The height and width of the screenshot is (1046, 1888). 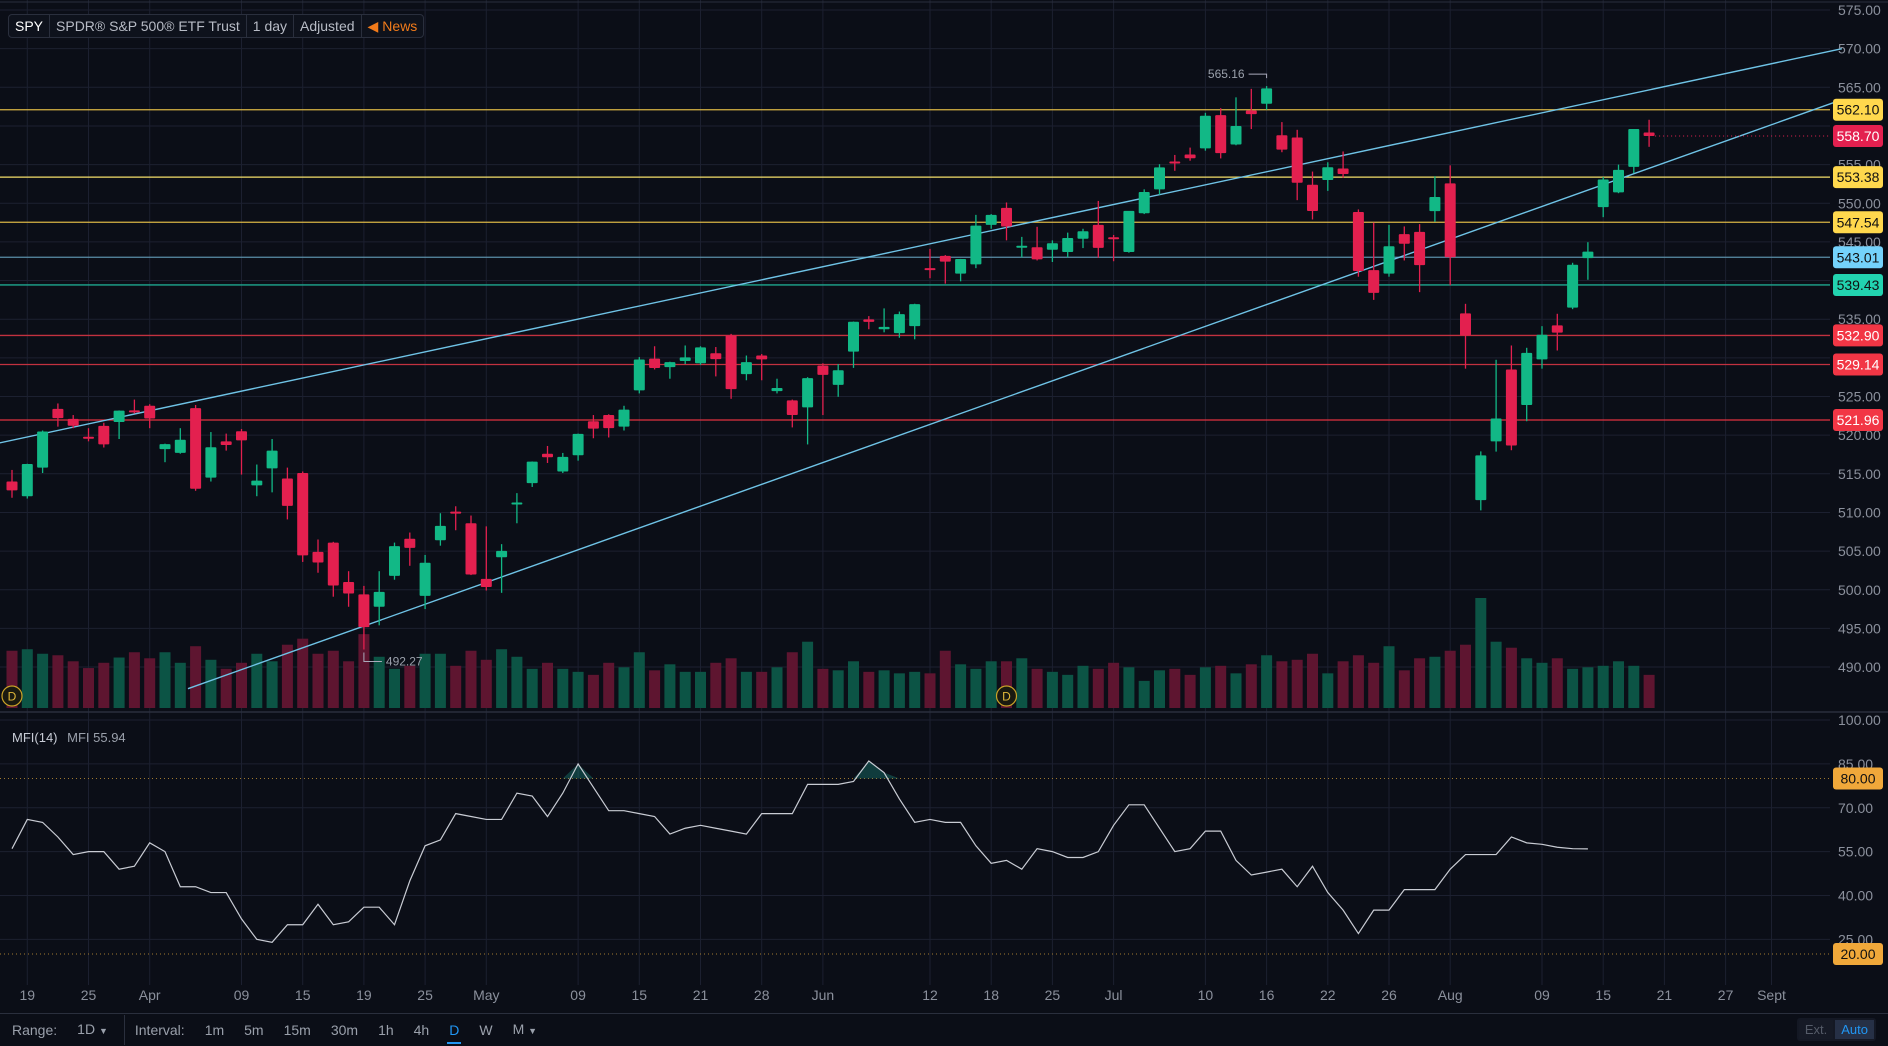 What do you see at coordinates (1816, 1029) in the screenshot?
I see `ext-button: Ext.` at bounding box center [1816, 1029].